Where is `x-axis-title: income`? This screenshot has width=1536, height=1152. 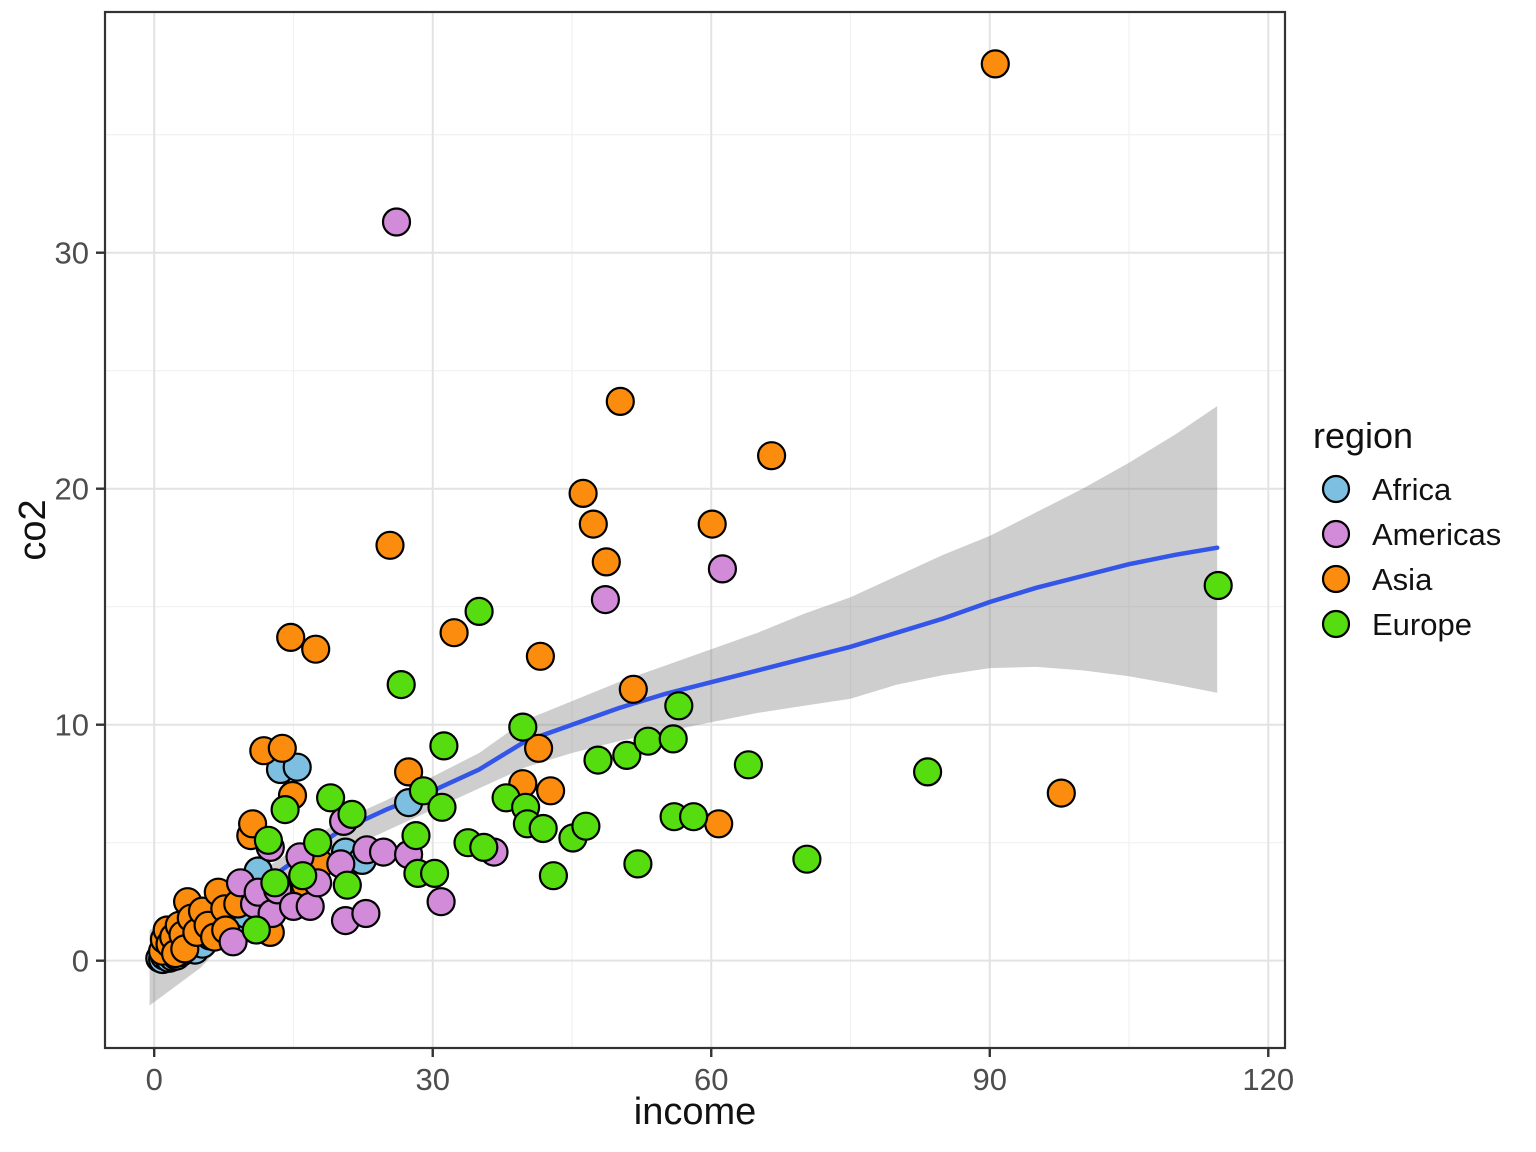 x-axis-title: income is located at coordinates (695, 1112).